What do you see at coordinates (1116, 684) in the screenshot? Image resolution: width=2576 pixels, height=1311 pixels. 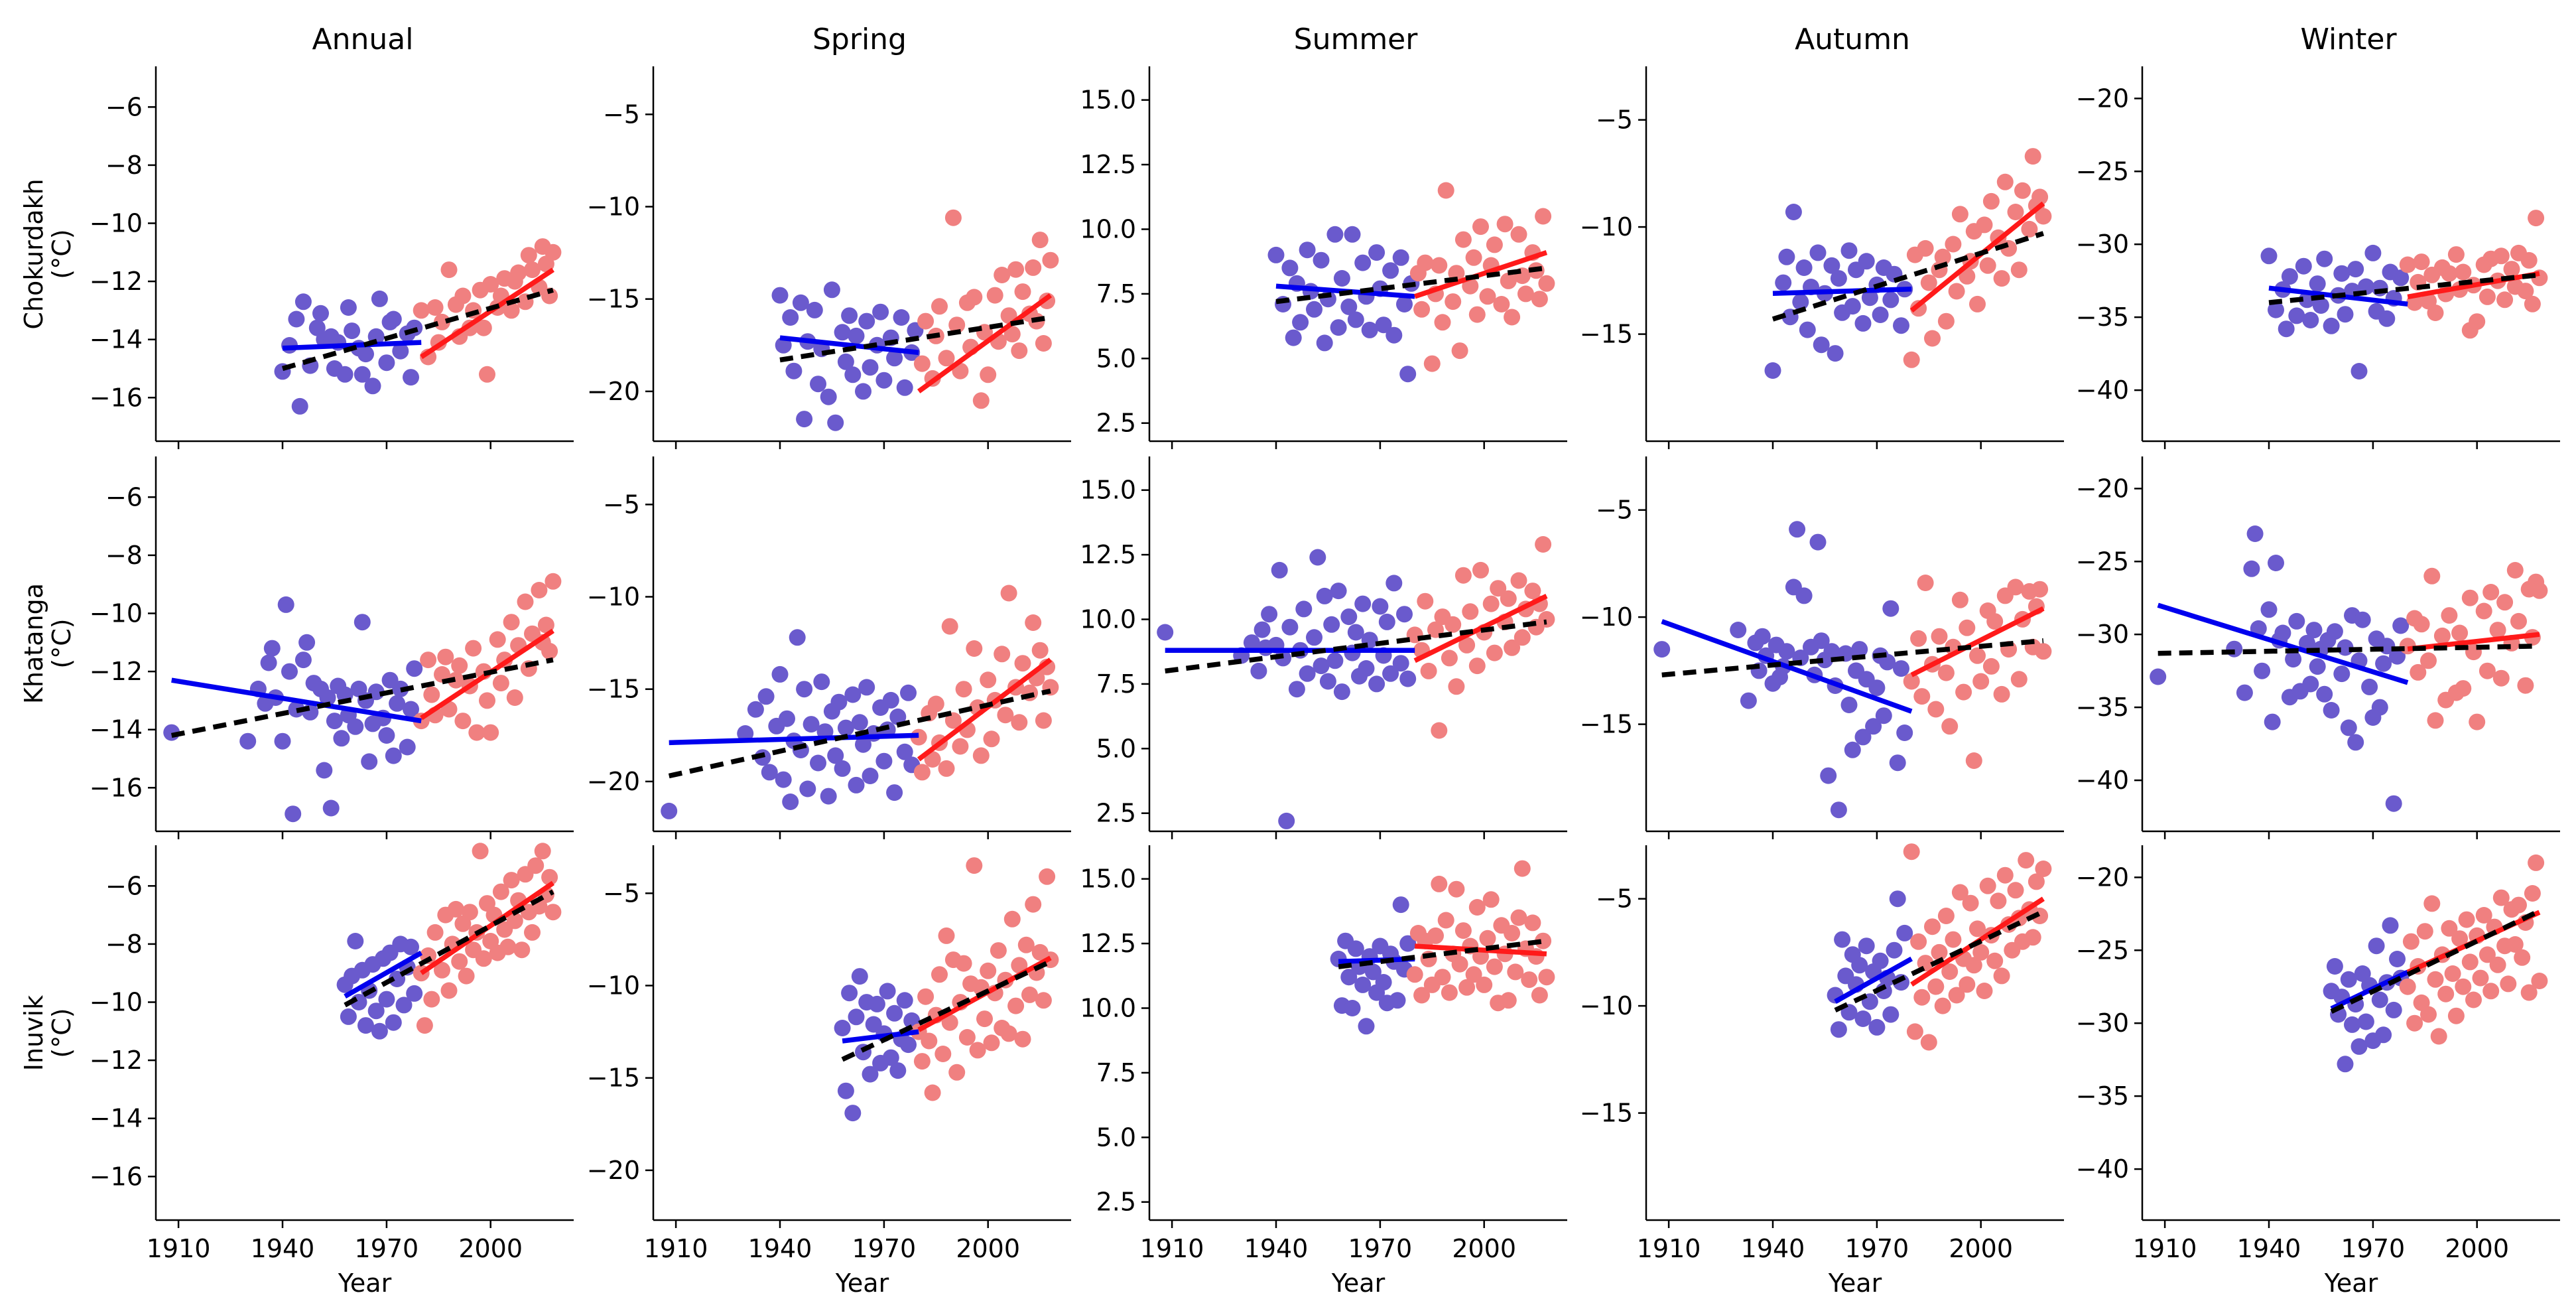 I see `y-tick-label: 7.5` at bounding box center [1116, 684].